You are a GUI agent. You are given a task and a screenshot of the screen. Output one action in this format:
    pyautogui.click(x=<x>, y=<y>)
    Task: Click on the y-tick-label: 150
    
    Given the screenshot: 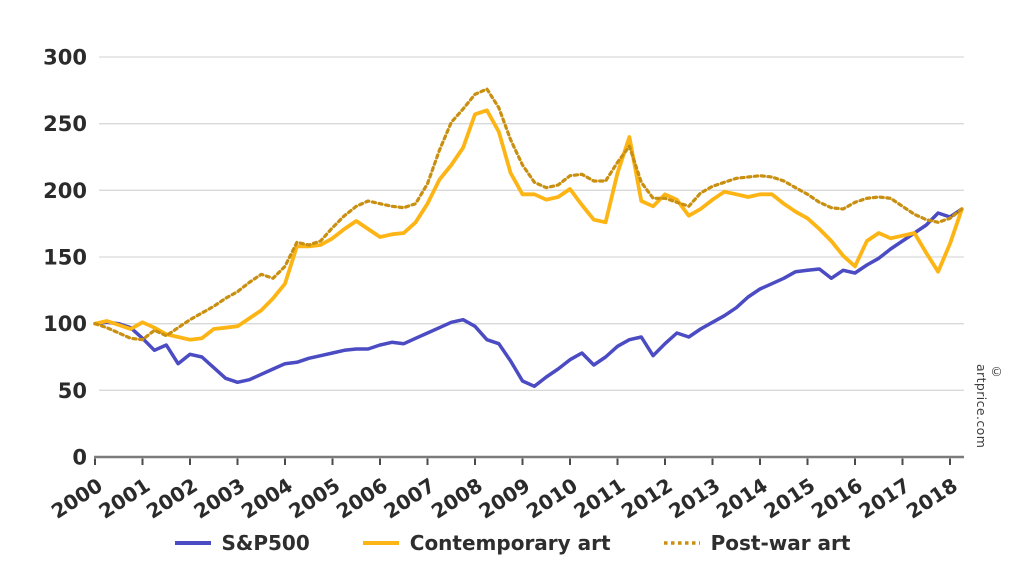 What is the action you would take?
    pyautogui.click(x=65, y=258)
    